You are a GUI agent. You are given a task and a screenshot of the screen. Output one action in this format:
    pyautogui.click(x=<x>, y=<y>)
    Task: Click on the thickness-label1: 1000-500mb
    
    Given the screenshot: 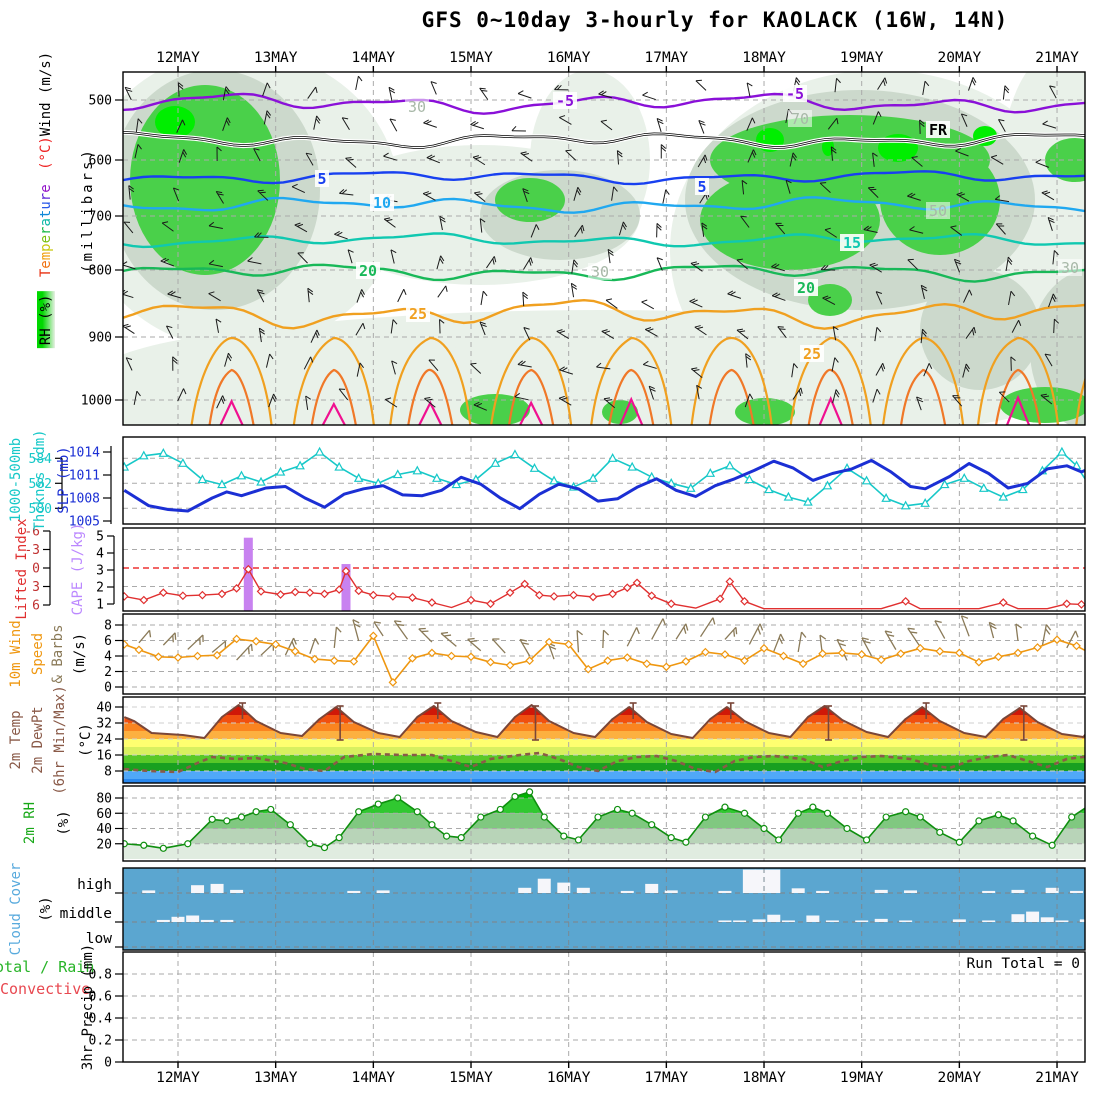 What is the action you would take?
    pyautogui.click(x=16, y=480)
    